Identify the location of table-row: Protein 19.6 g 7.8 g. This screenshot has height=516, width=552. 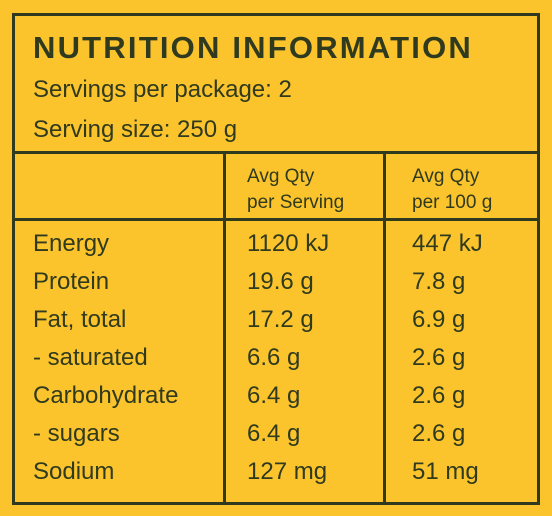
(276, 287).